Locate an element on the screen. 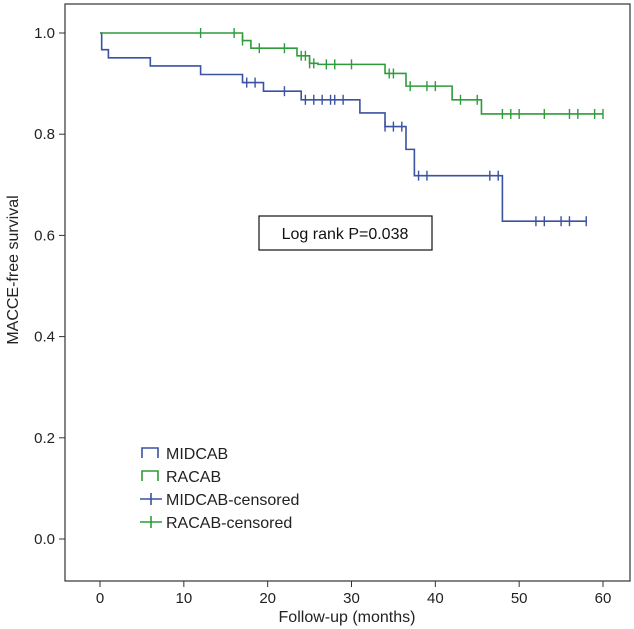 The height and width of the screenshot is (629, 634). x-tick-label: 30 is located at coordinates (351, 598).